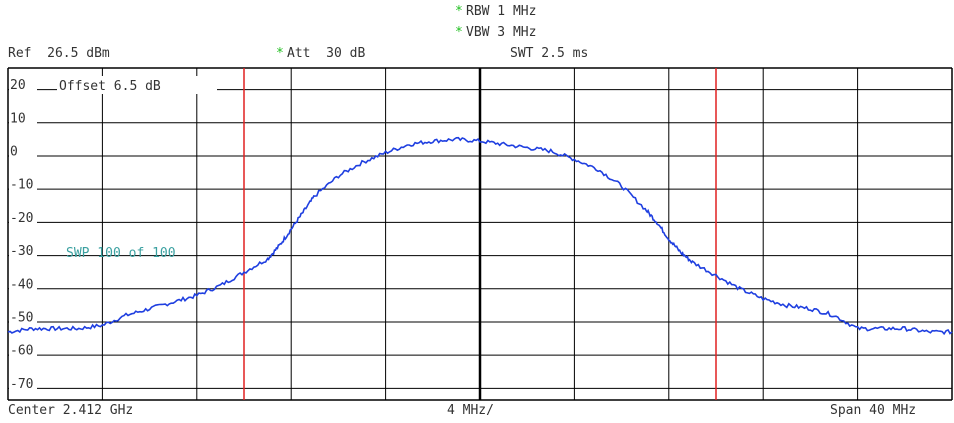  I want to click on span-label: Span 40 MHz, so click(873, 410).